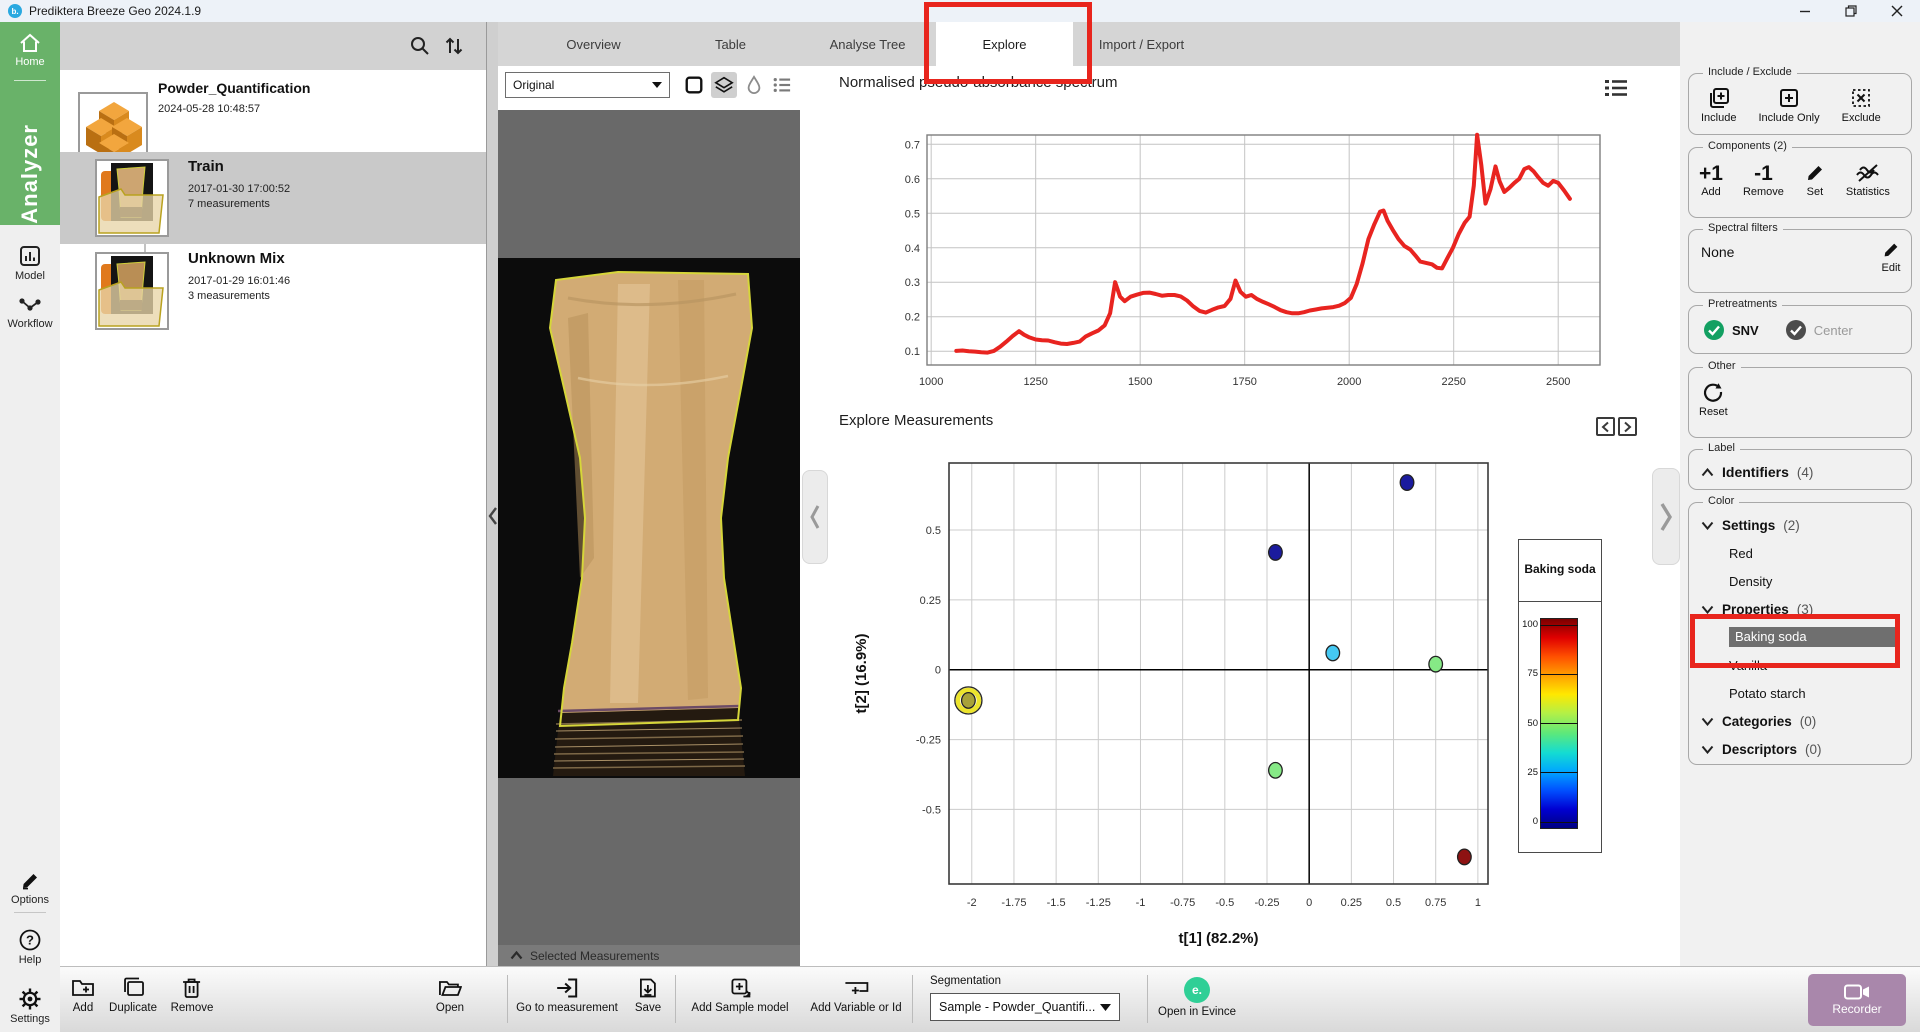 The height and width of the screenshot is (1032, 1920). What do you see at coordinates (782, 85) in the screenshot?
I see `list-view-button` at bounding box center [782, 85].